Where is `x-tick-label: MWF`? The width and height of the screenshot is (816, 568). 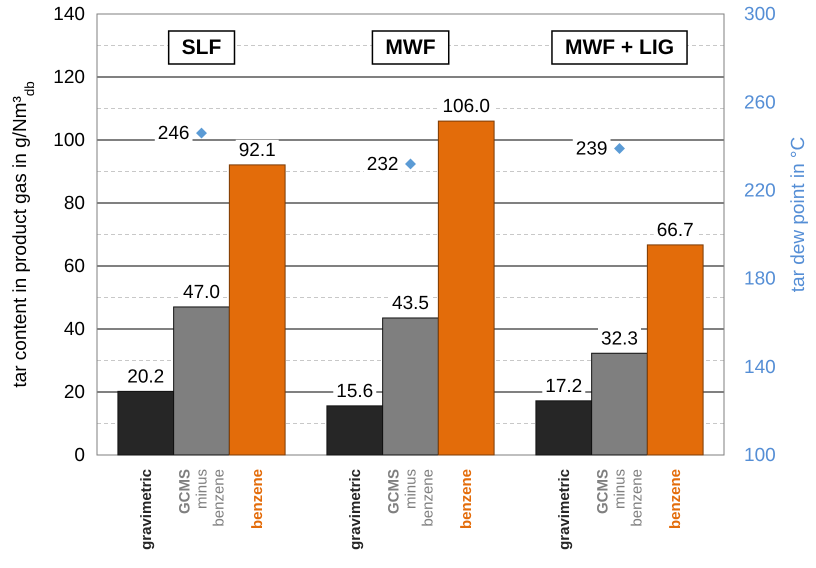
x-tick-label: MWF is located at coordinates (410, 47).